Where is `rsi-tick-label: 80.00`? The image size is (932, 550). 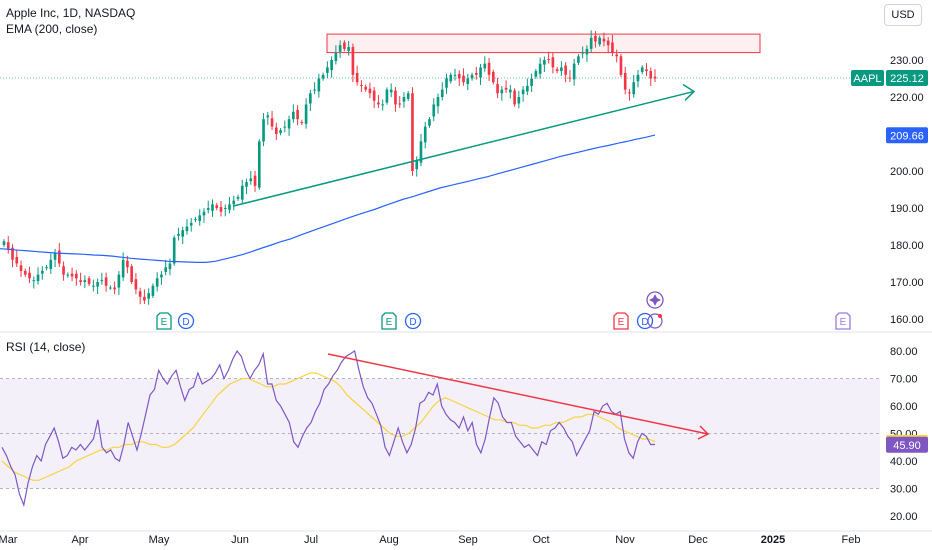
rsi-tick-label: 80.00 is located at coordinates (904, 352).